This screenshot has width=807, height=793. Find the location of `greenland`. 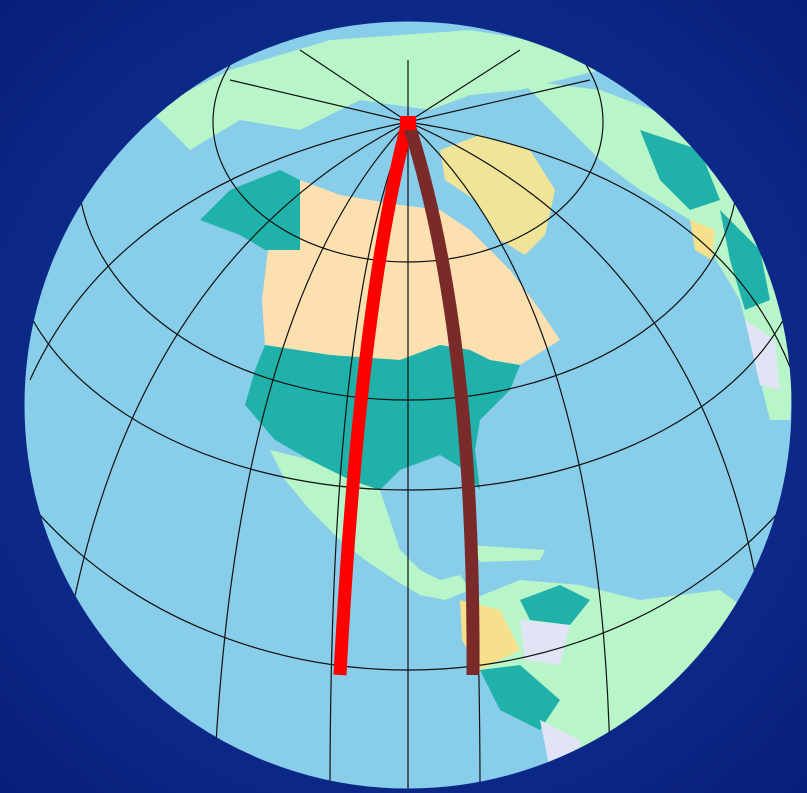

greenland is located at coordinates (497, 195).